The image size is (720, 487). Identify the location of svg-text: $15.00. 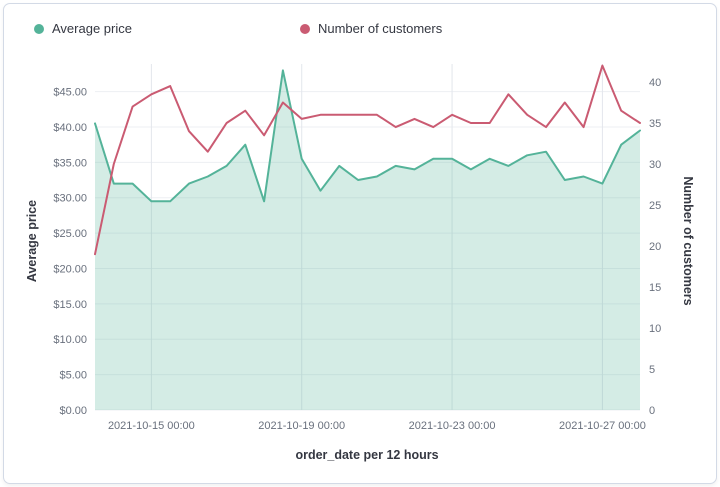
(70, 305).